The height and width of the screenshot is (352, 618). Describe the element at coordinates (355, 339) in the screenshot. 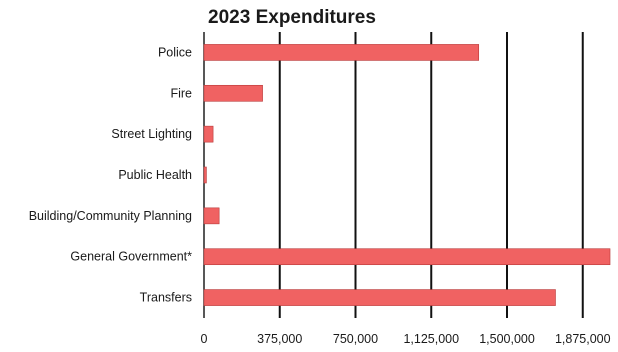

I see `x-tick-label: 750,000` at that location.